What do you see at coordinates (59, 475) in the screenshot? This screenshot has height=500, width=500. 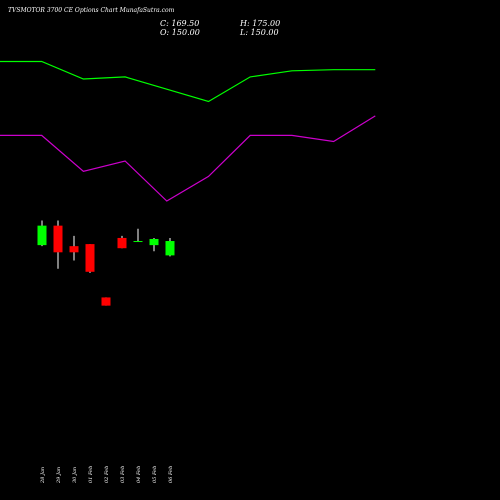 I see `x-tick-label: 29 Jan` at bounding box center [59, 475].